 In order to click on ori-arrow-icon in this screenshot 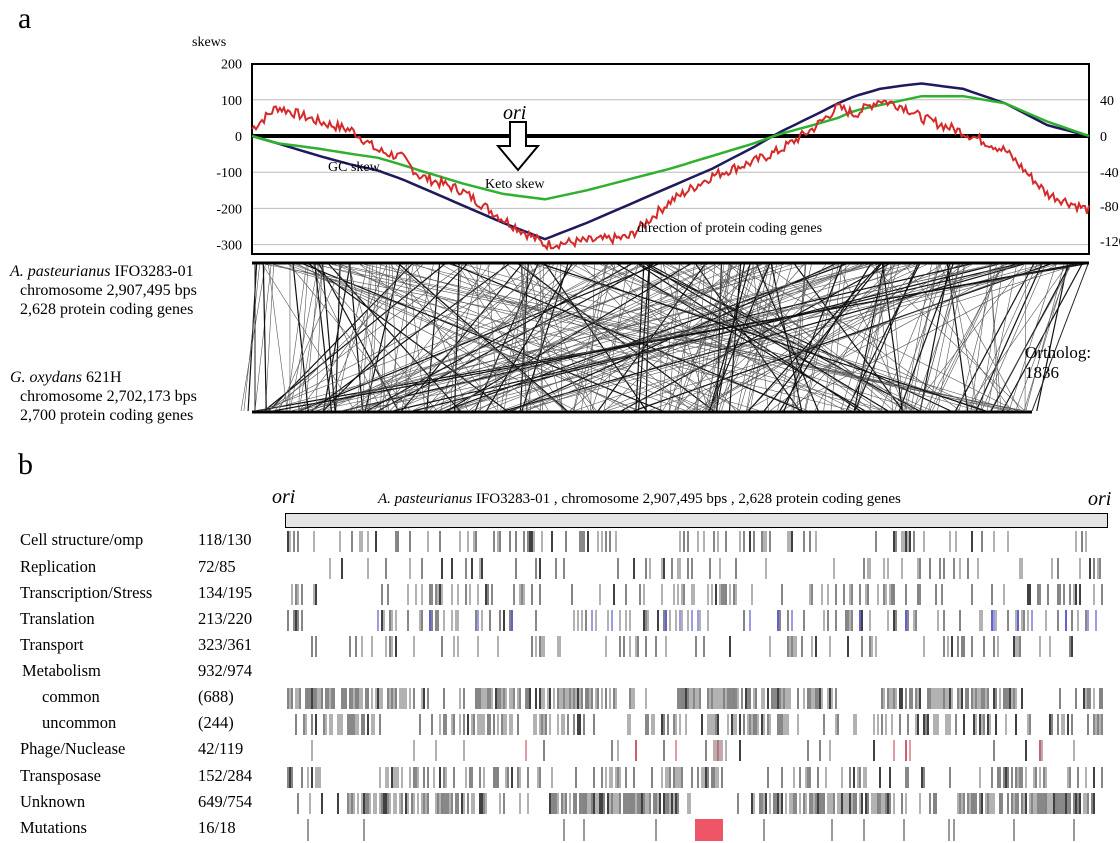, I will do `click(518, 146)`.